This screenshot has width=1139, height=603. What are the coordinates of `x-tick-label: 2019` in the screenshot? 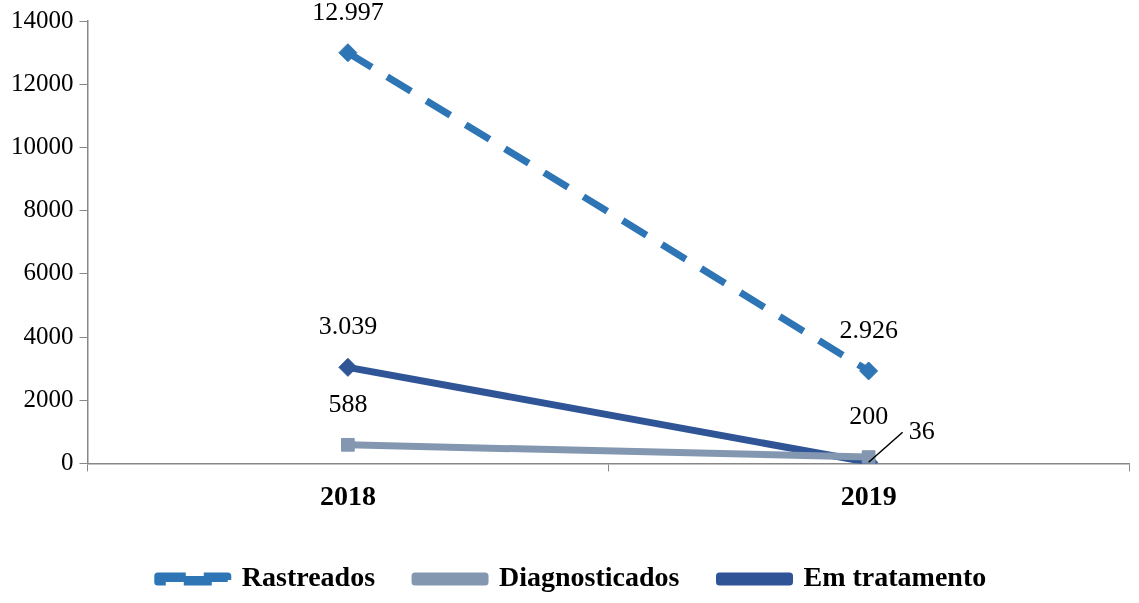 It's located at (868, 496).